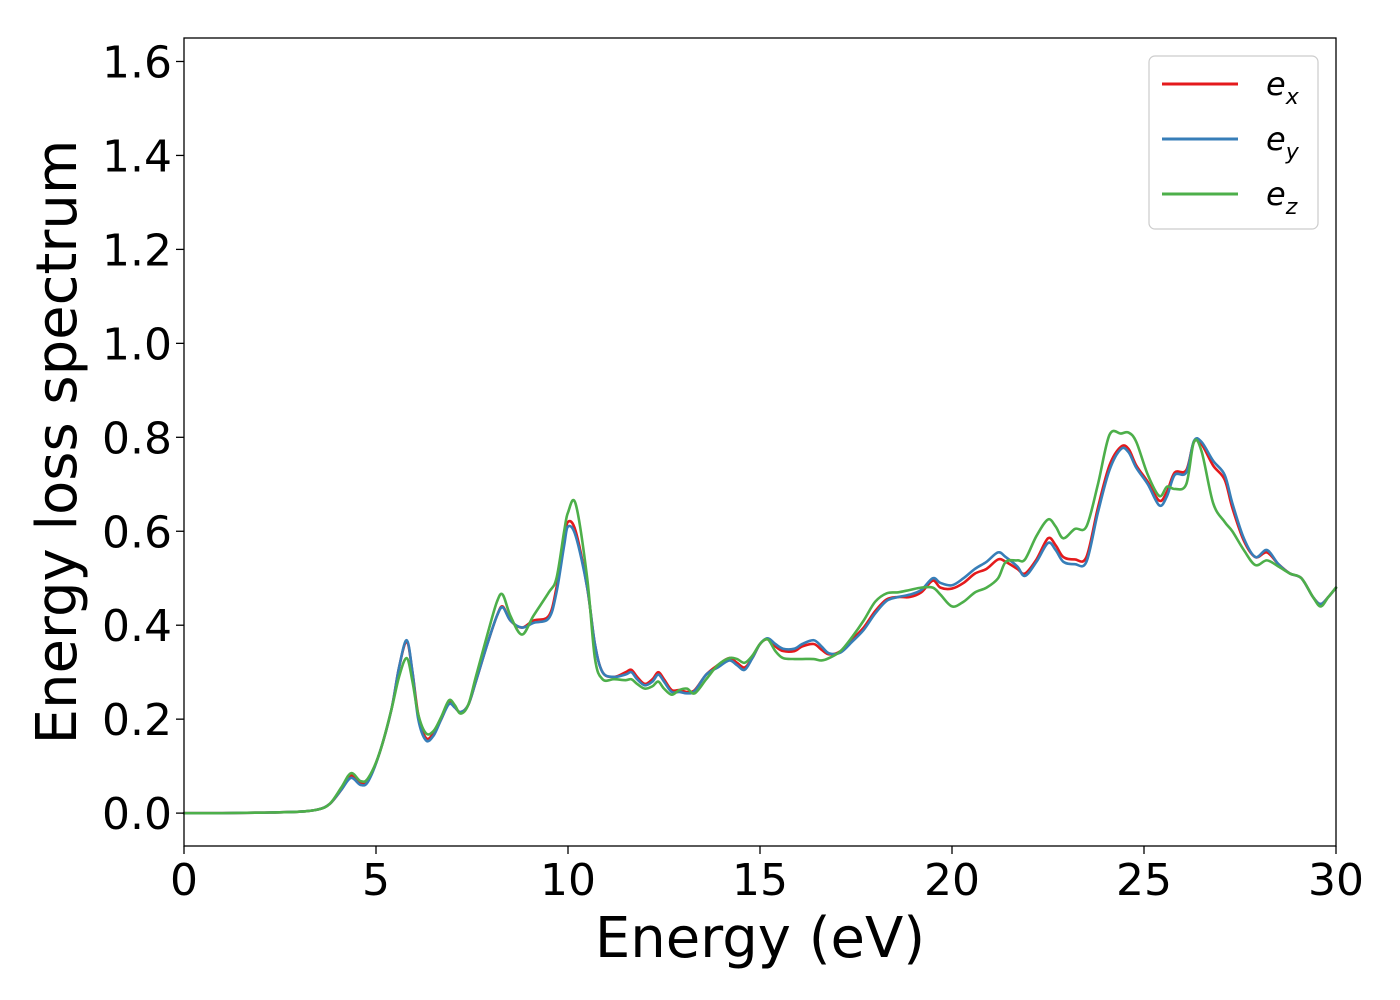 The image size is (1400, 1000). I want to click on legend-box, so click(1233, 142).